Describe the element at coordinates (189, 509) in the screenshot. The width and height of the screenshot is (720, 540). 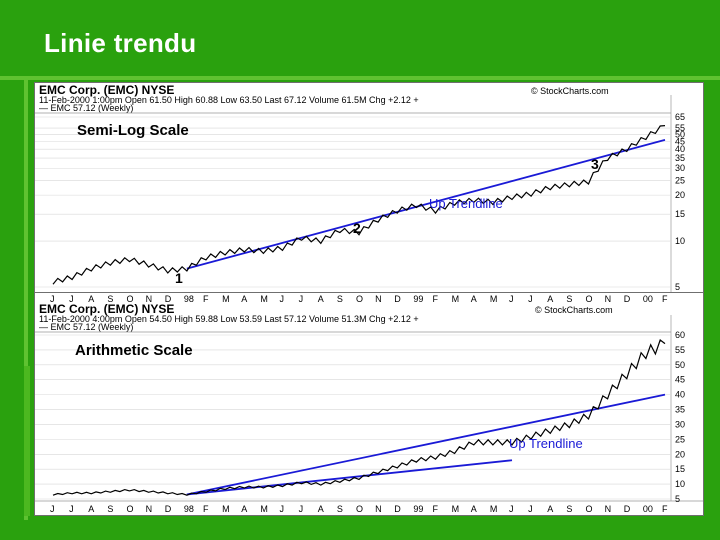
I see `x-tick-label: 98` at that location.